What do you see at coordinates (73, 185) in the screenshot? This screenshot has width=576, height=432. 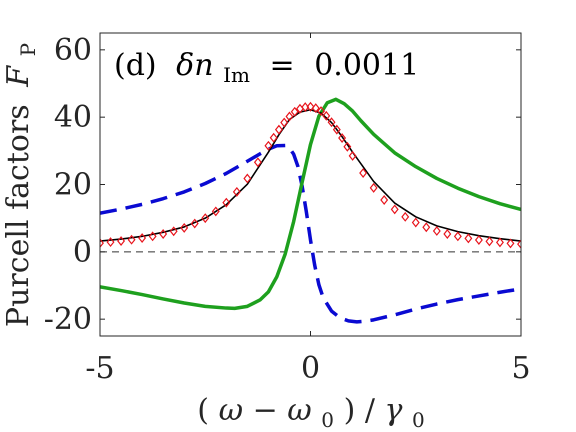 I see `y-tick-label: 20` at bounding box center [73, 185].